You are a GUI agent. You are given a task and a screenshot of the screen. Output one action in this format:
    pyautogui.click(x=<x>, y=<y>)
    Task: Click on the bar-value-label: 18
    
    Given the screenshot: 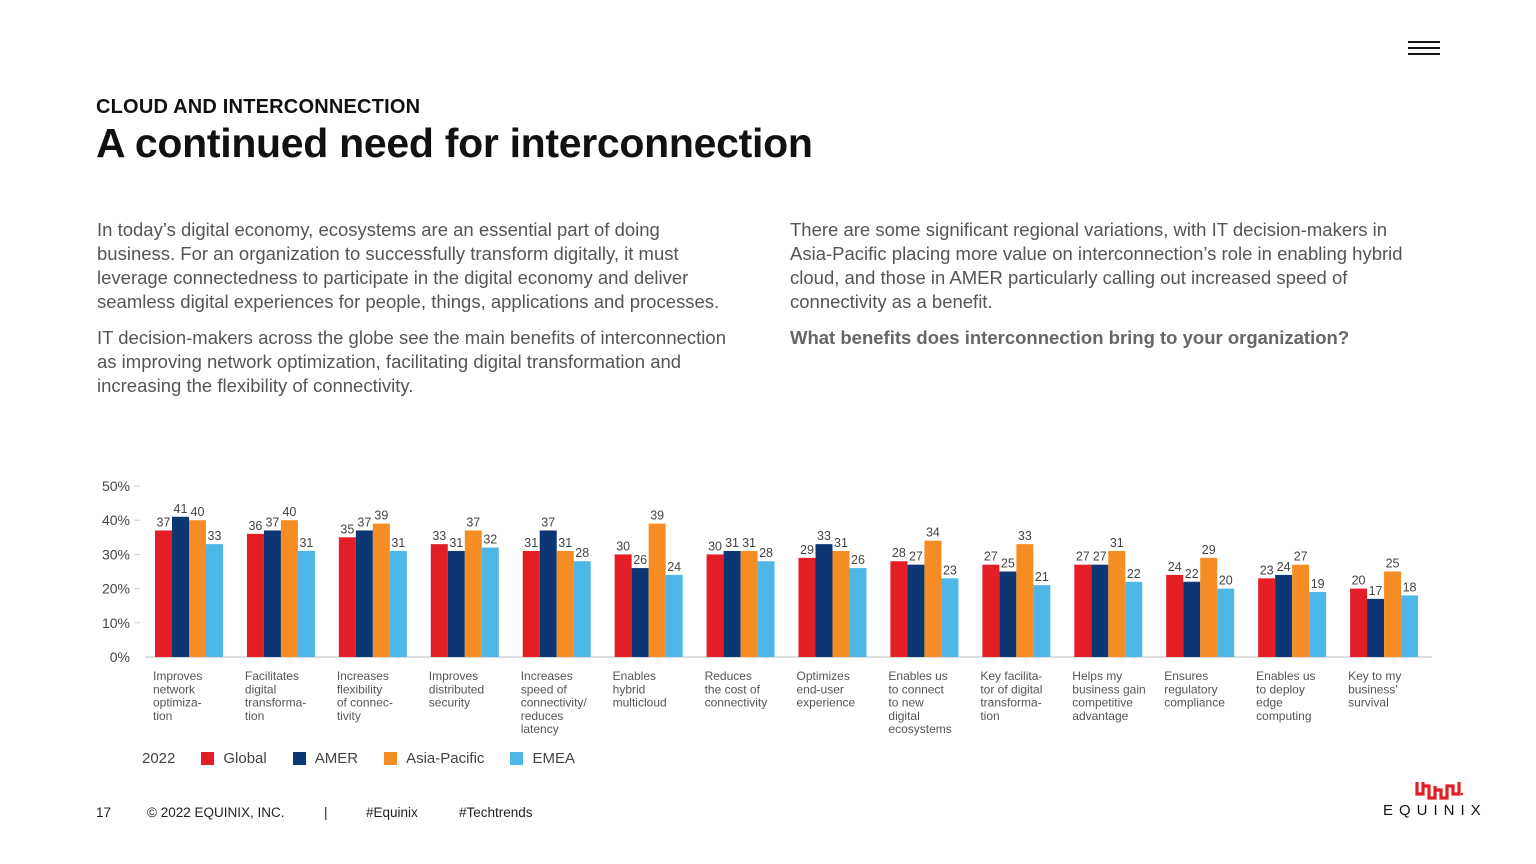 What is the action you would take?
    pyautogui.click(x=1410, y=587)
    